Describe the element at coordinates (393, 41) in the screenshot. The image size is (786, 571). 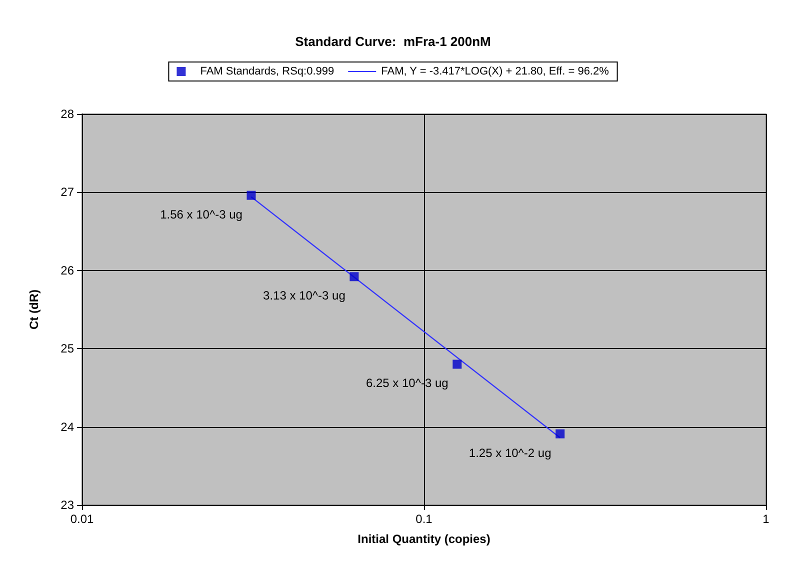
I see `chart-title: Standard Curve: mFra-1 200nM` at that location.